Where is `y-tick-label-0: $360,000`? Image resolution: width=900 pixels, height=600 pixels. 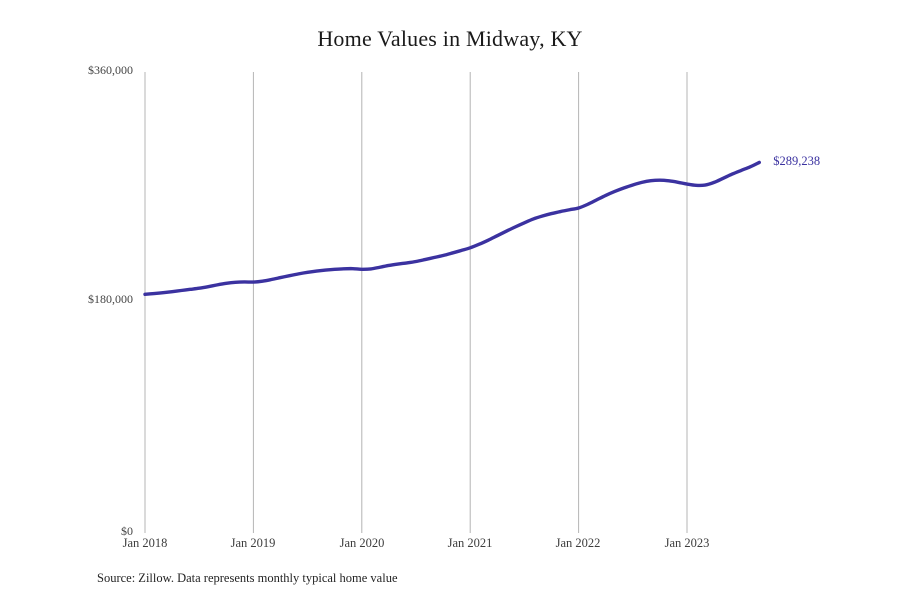 y-tick-label-0: $360,000 is located at coordinates (110, 70).